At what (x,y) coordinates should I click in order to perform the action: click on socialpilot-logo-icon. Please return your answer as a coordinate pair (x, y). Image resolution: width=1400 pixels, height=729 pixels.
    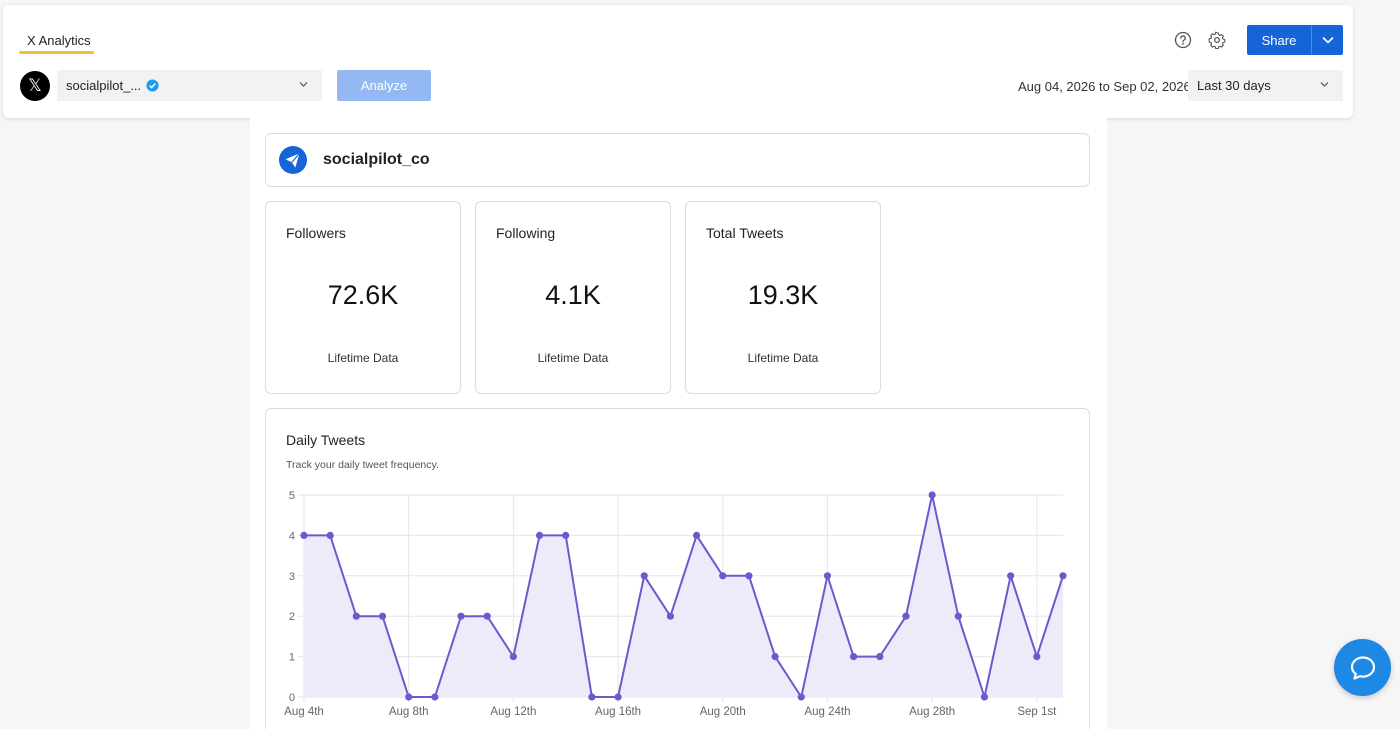
    Looking at the image, I should click on (293, 160).